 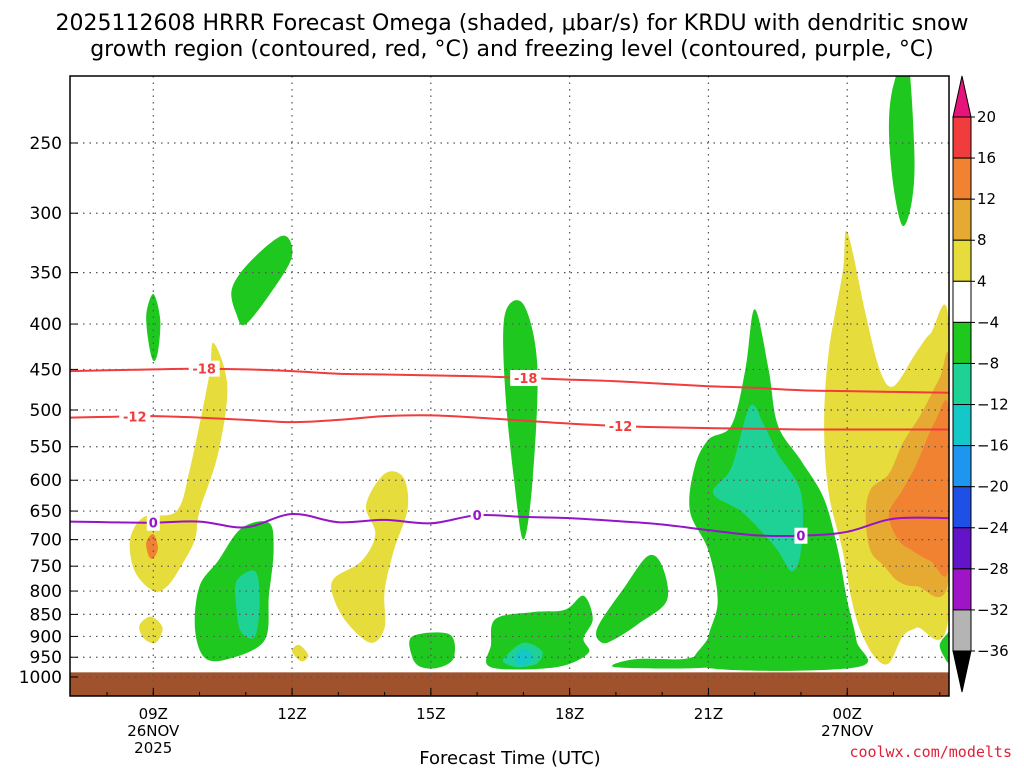 What do you see at coordinates (153, 714) in the screenshot?
I see `x-tick-label-09Z: 09Z` at bounding box center [153, 714].